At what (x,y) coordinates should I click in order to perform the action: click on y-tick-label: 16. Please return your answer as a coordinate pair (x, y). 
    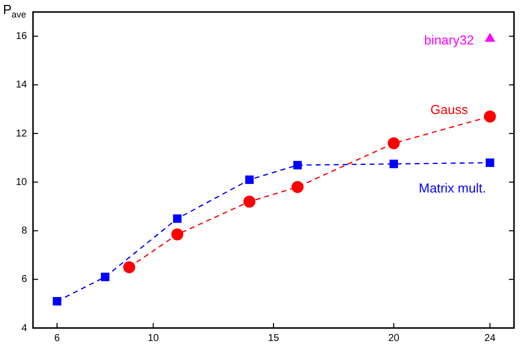
    Looking at the image, I should click on (22, 36).